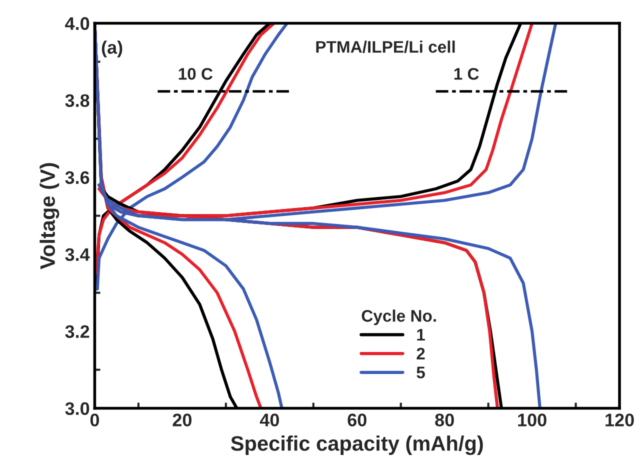 The image size is (640, 465). Describe the element at coordinates (444, 420) in the screenshot. I see `x-tick-label: 80` at that location.